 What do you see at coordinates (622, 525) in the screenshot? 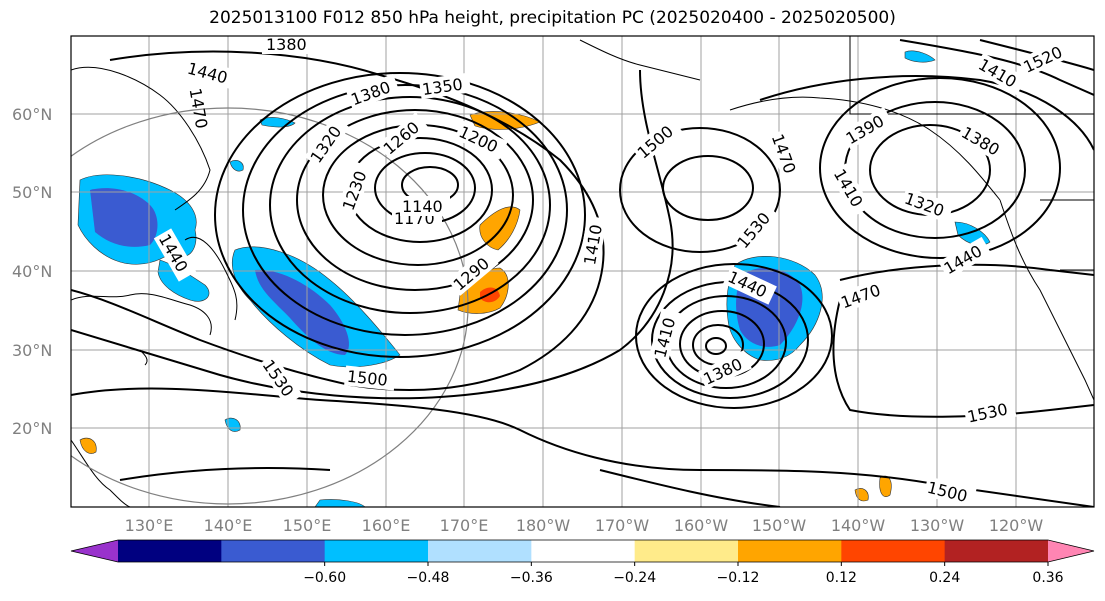
I see `lon-label: 170°W` at bounding box center [622, 525].